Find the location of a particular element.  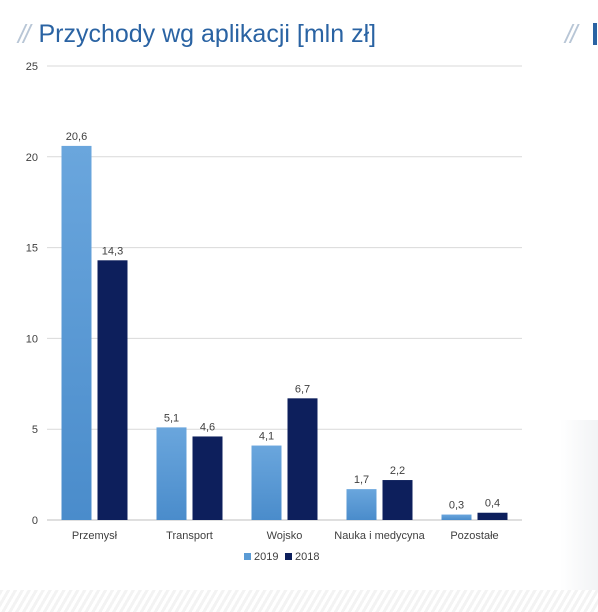

data-label: 20,6 is located at coordinates (76, 137).